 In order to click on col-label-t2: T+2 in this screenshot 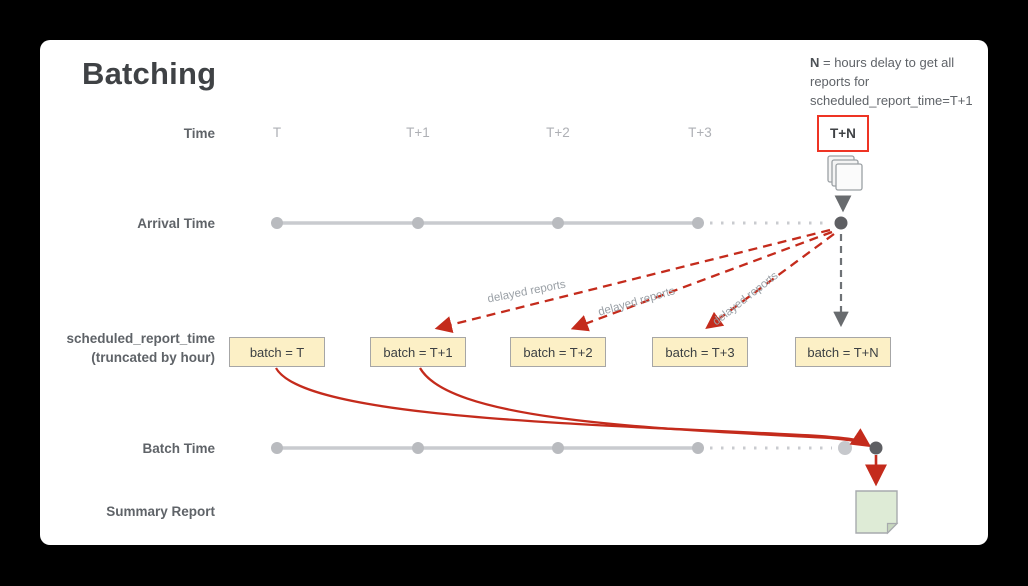, I will do `click(558, 132)`.